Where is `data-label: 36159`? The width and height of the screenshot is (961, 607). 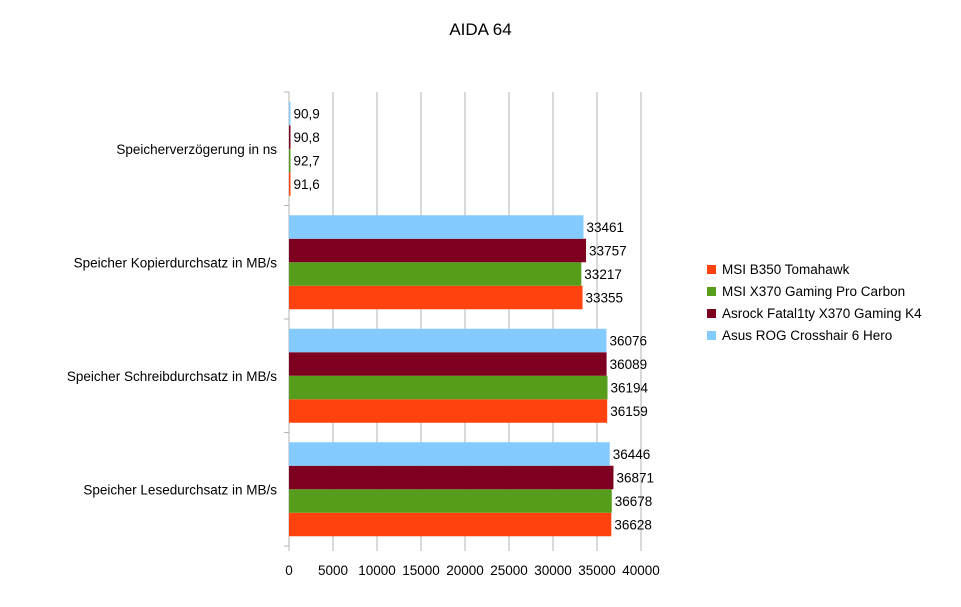 data-label: 36159 is located at coordinates (629, 411).